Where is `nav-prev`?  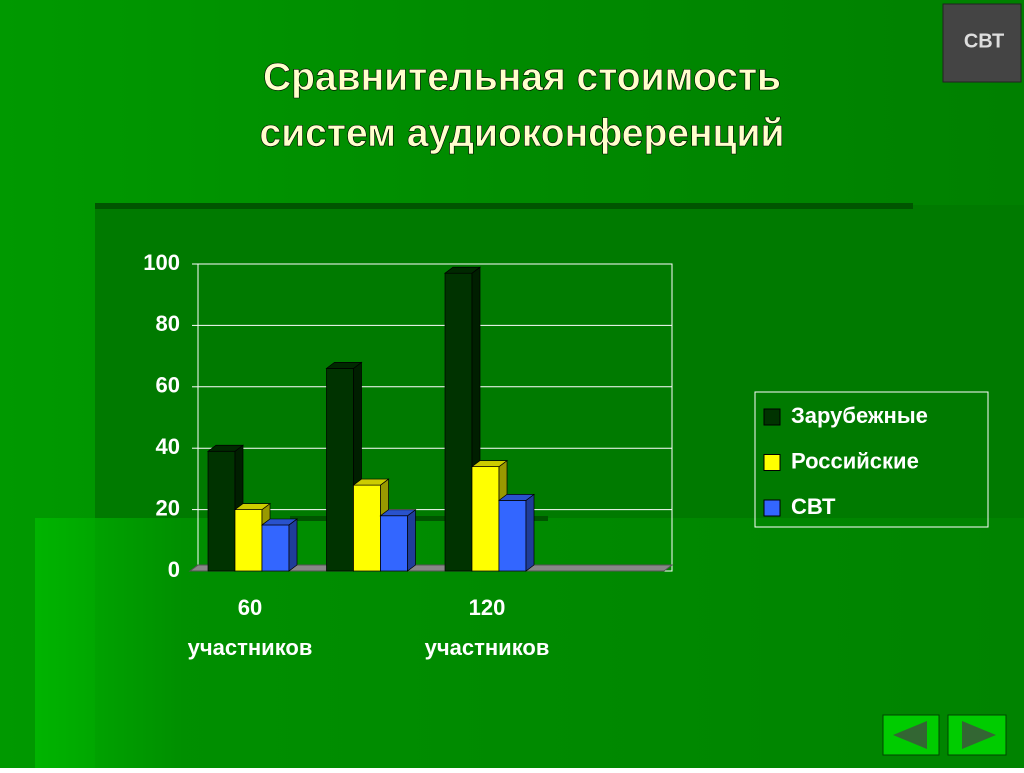 nav-prev is located at coordinates (911, 735).